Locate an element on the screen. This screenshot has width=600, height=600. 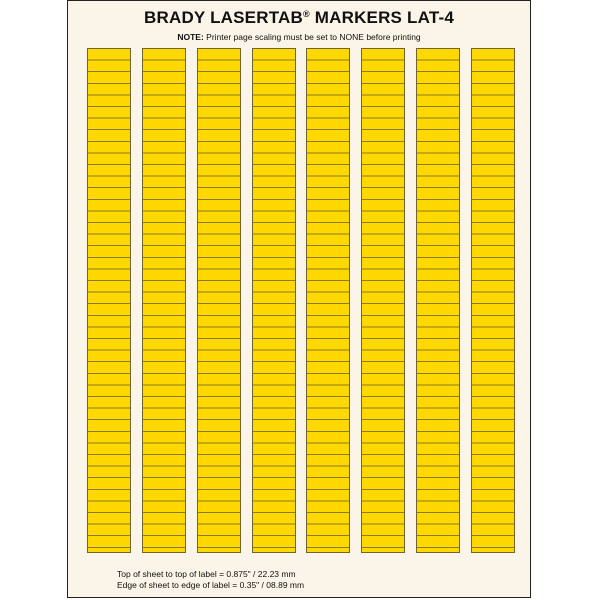
sheet-title: BRADY LASERTAB® MARKERS LAT-4 is located at coordinates (299, 18).